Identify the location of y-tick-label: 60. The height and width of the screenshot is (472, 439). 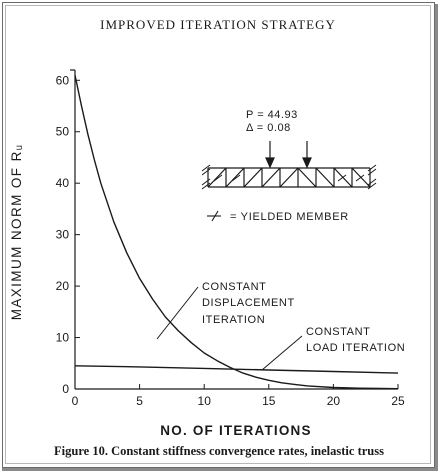
(63, 80).